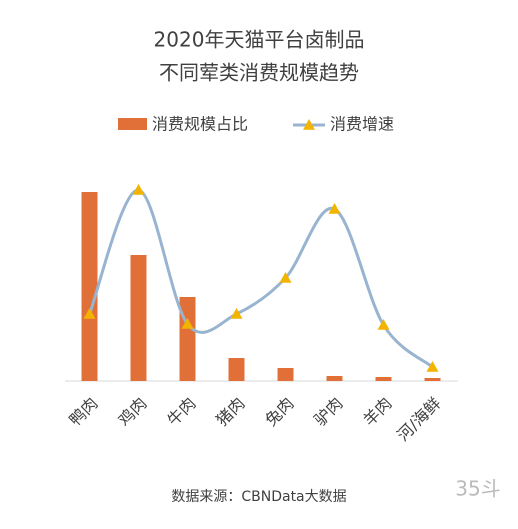 The height and width of the screenshot is (529, 518). Describe the element at coordinates (258, 497) in the screenshot. I see `source: 数据来源：CBNData大数据` at that location.